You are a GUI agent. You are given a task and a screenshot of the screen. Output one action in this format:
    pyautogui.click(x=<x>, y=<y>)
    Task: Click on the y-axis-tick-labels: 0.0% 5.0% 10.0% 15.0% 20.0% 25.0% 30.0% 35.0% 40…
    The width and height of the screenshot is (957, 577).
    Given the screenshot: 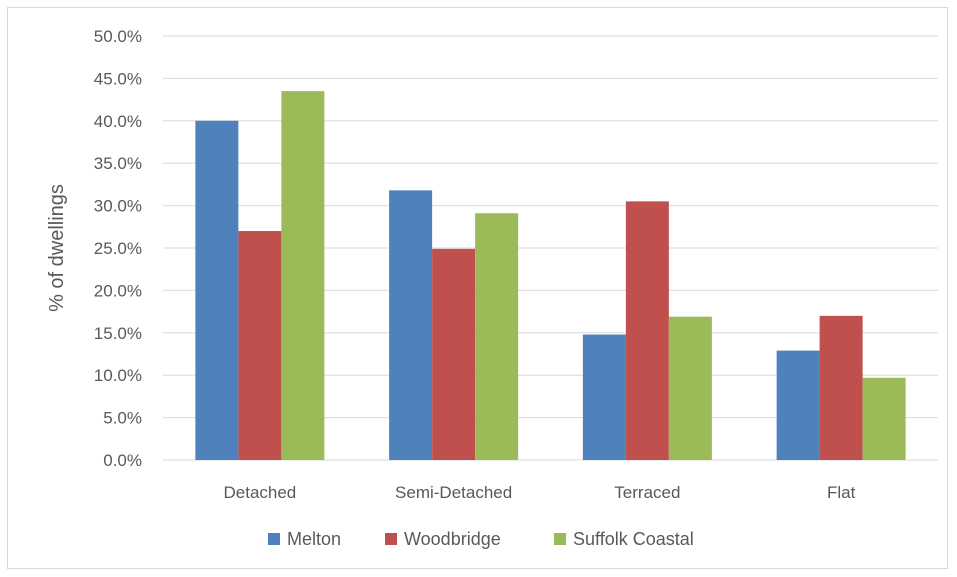 What is the action you would take?
    pyautogui.click(x=118, y=248)
    